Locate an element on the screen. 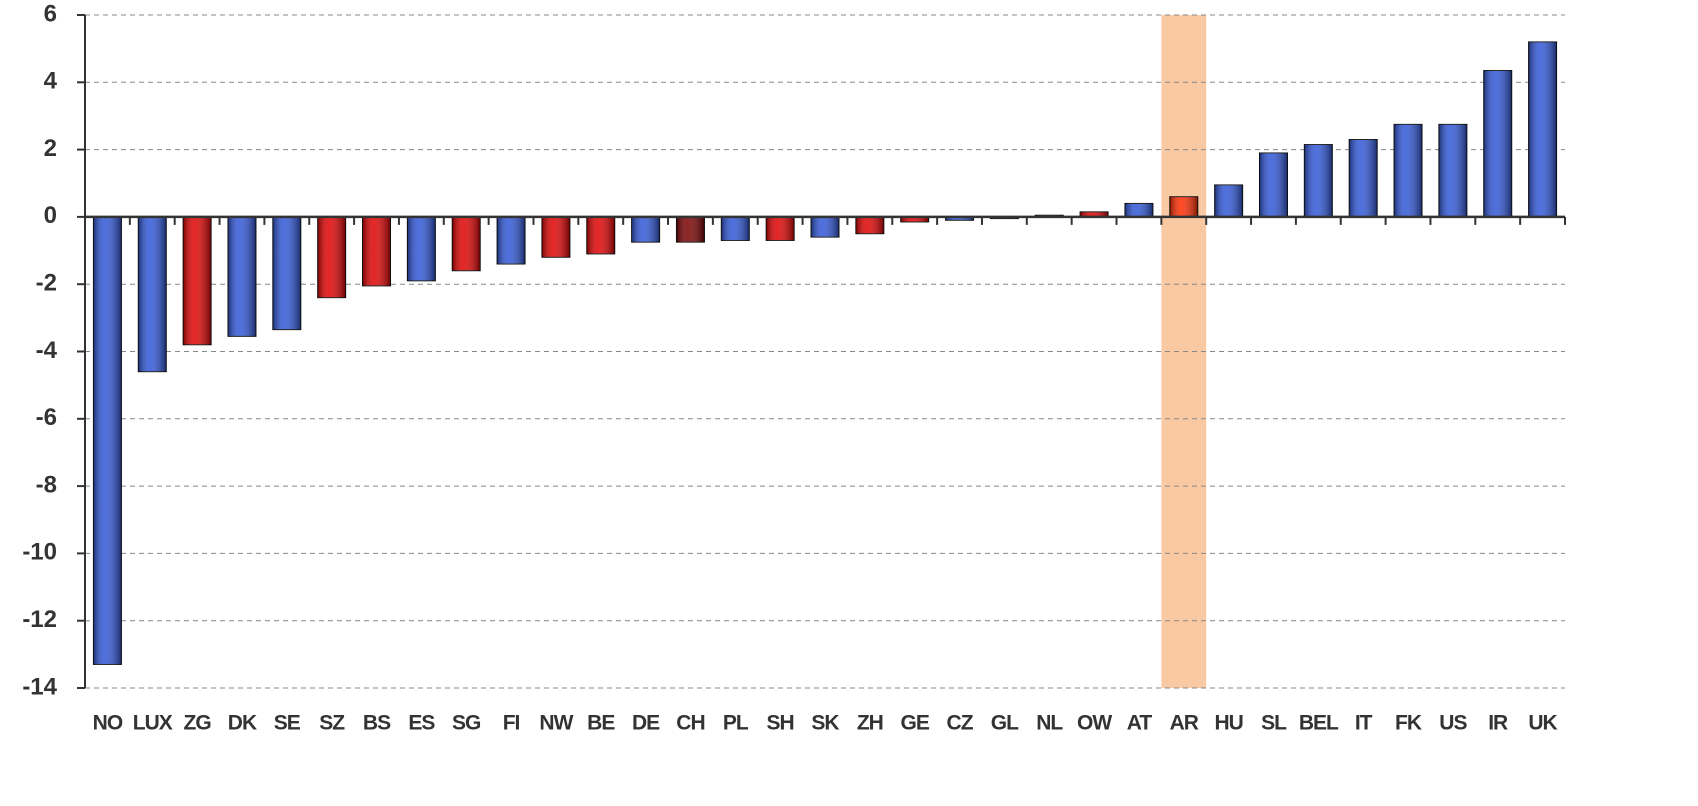 This screenshot has width=1698, height=806. x-tick-label: SZ is located at coordinates (332, 723).